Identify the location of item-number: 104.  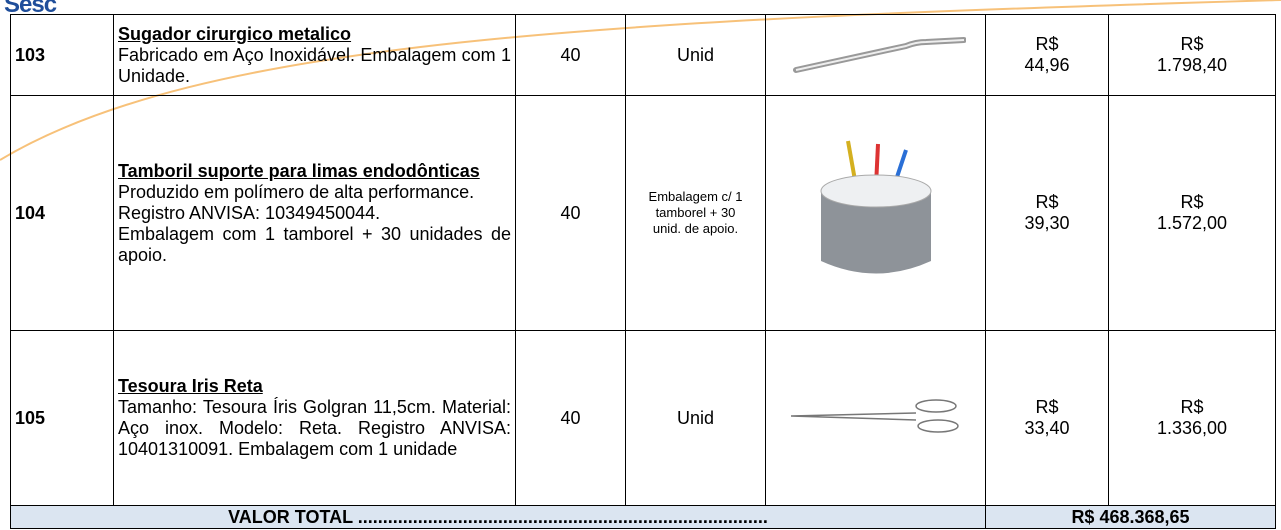
(62, 213).